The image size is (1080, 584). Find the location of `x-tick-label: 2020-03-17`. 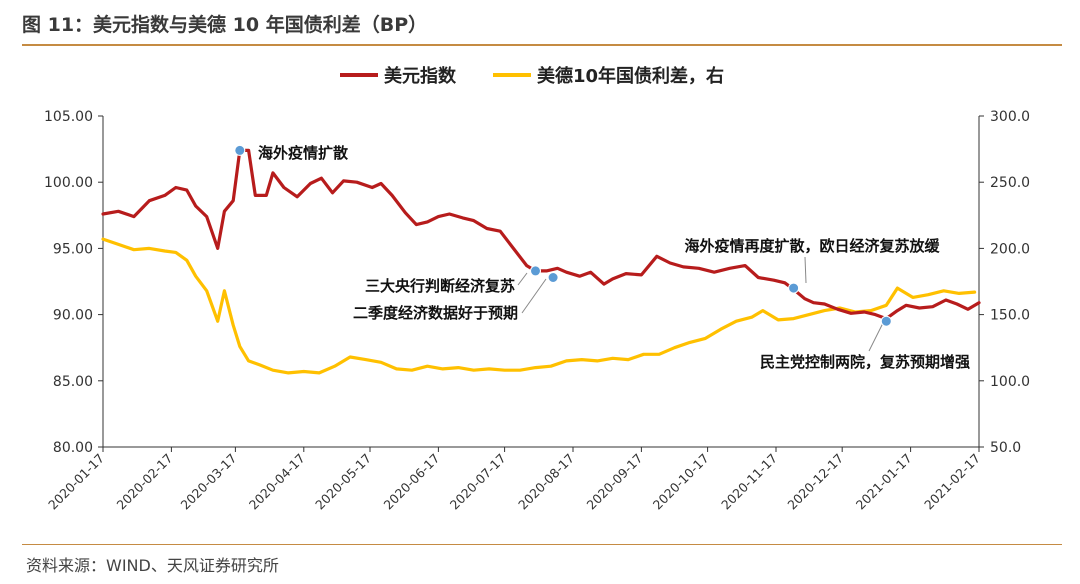

x-tick-label: 2020-03-17 is located at coordinates (209, 482).